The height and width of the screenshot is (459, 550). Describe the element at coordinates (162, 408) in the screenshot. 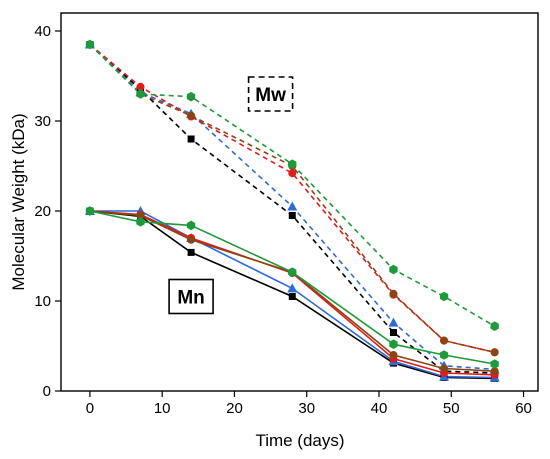

I see `x-tick-label: 10` at that location.